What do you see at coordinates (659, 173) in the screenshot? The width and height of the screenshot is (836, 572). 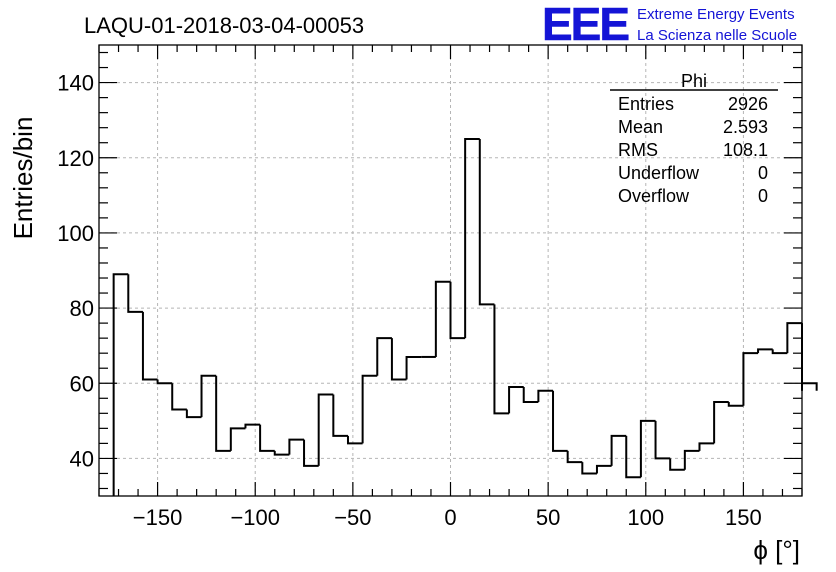 I see `stats-label-underflow: Underflow` at bounding box center [659, 173].